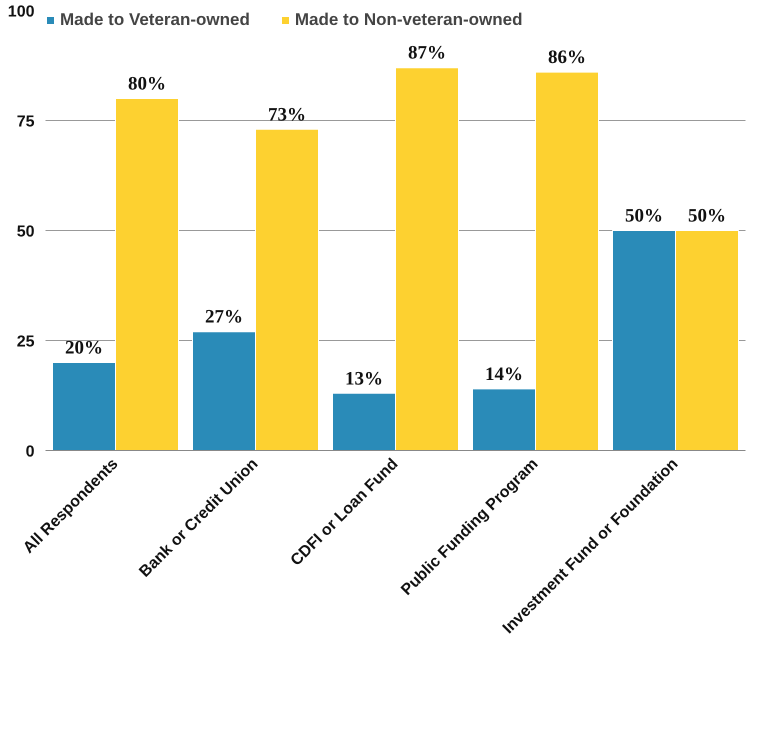  I want to click on y-tick-label: 0, so click(30, 452).